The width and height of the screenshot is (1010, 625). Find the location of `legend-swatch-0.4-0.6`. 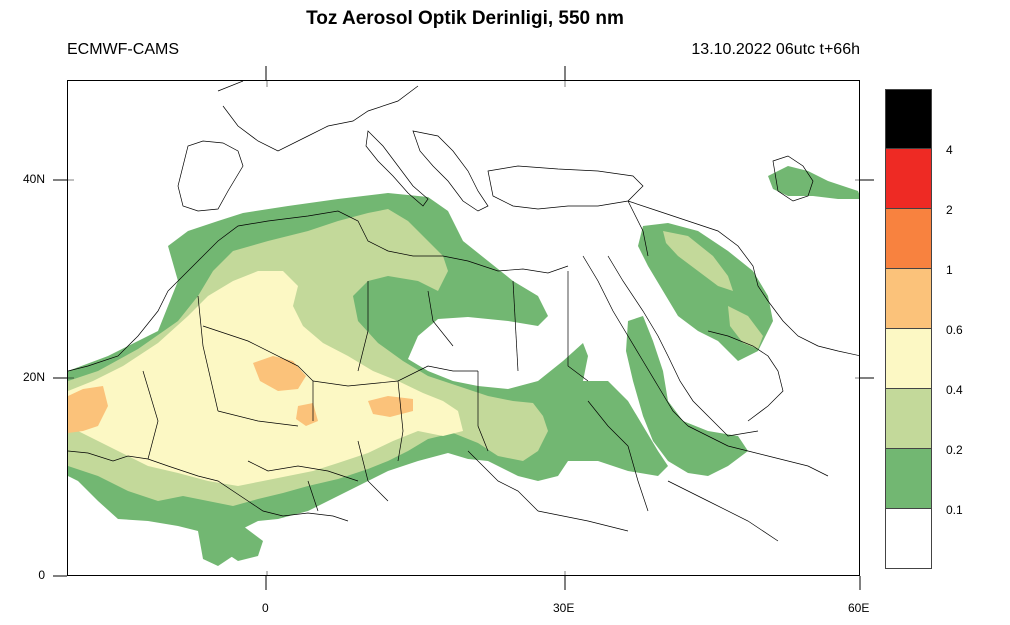

legend-swatch-0.4-0.6 is located at coordinates (908, 359).